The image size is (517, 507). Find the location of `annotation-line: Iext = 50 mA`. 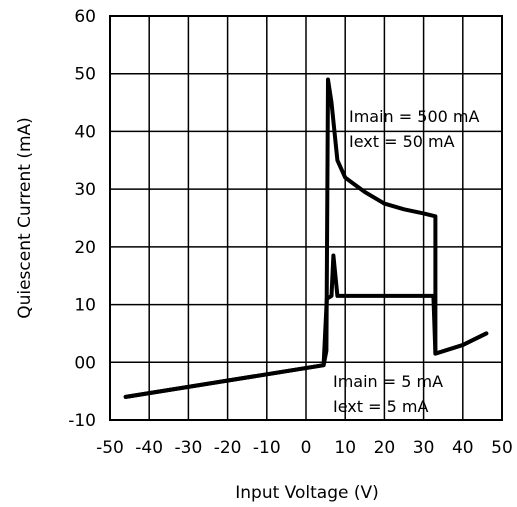

annotation-line: Iext = 50 mA is located at coordinates (402, 141).